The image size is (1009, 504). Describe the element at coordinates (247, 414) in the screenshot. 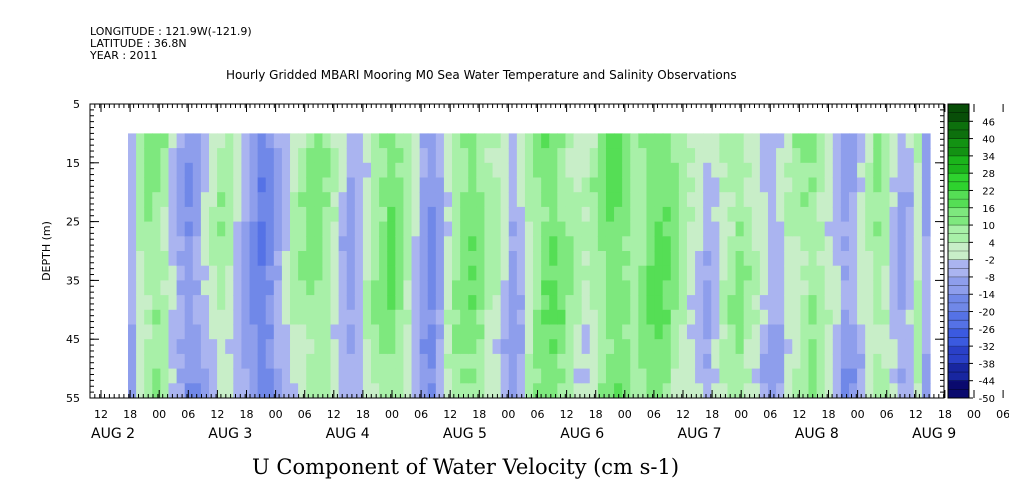

I see `x-hour-tick-label: 18` at that location.